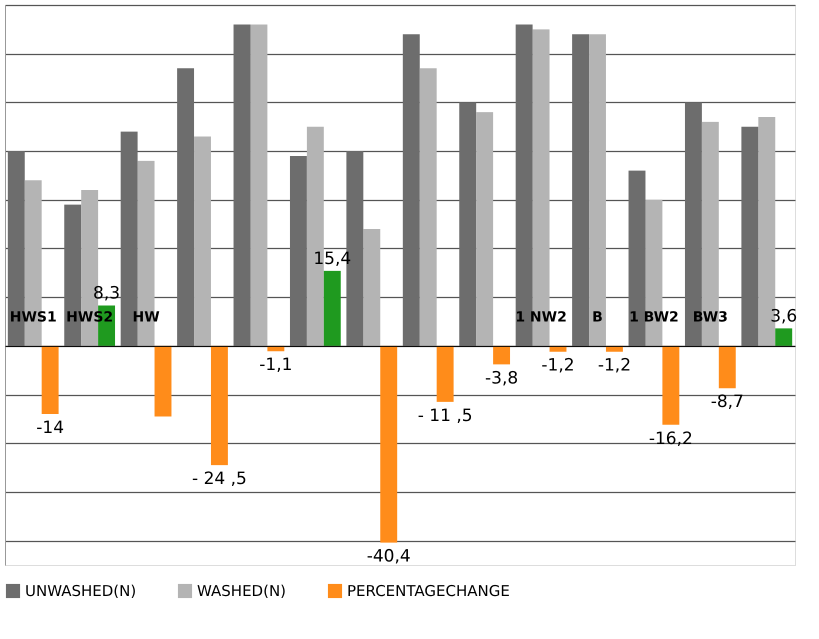  I want to click on data-label: -3,8, so click(501, 378).